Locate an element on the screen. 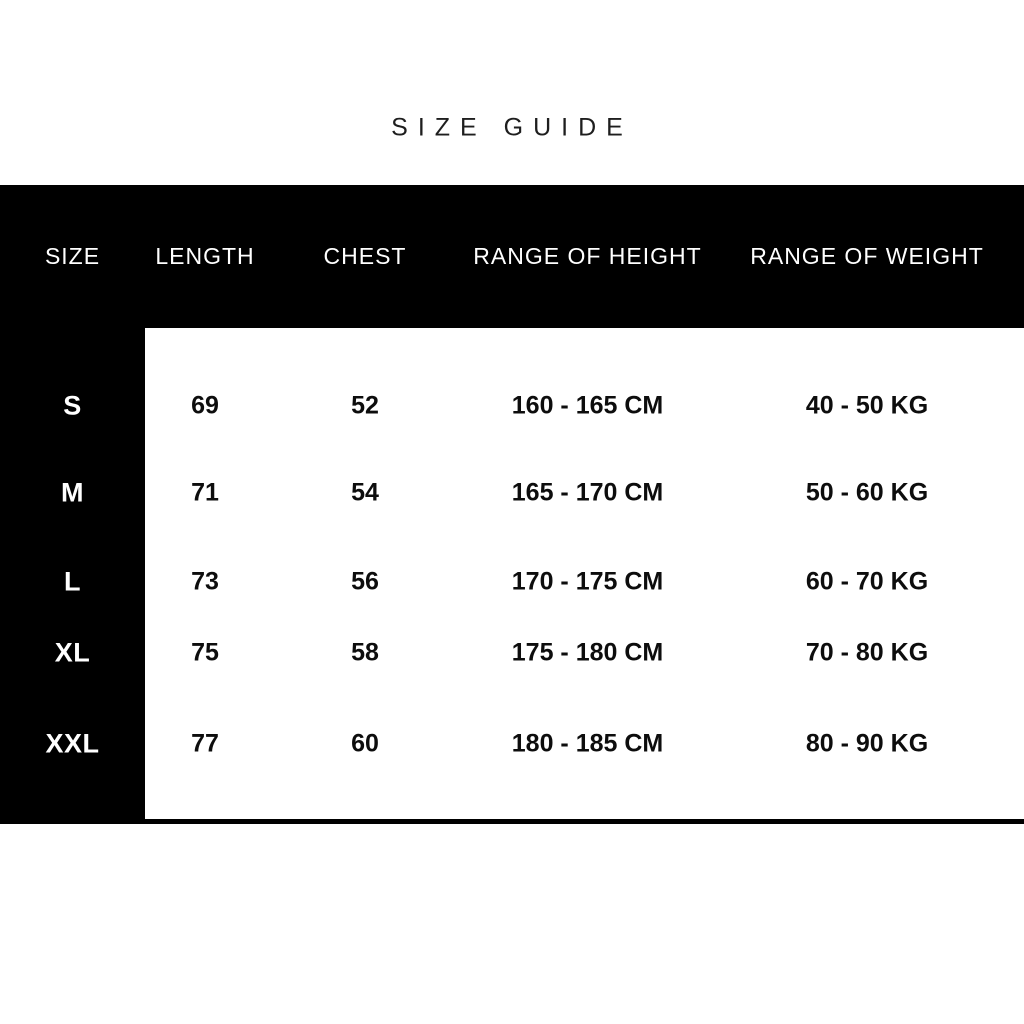  table-row: XL 75 58 175 - 180 CM 70 - 80 KG is located at coordinates (512, 653).